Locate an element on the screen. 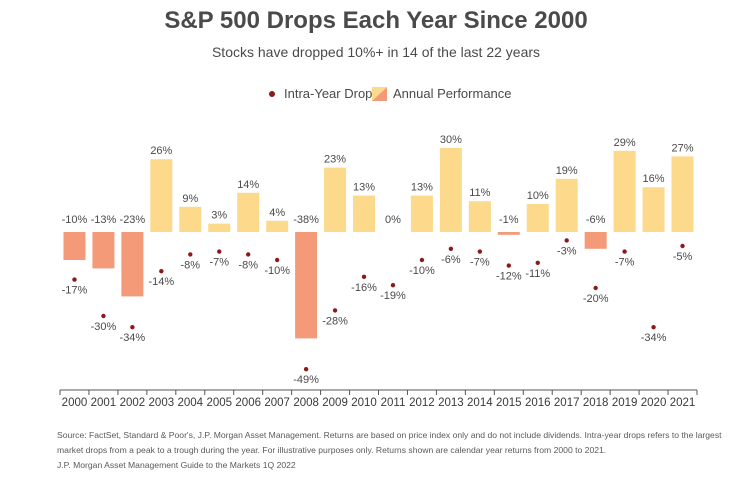 This screenshot has height=480, width=752. bar-label-2014: 11% is located at coordinates (479, 193).